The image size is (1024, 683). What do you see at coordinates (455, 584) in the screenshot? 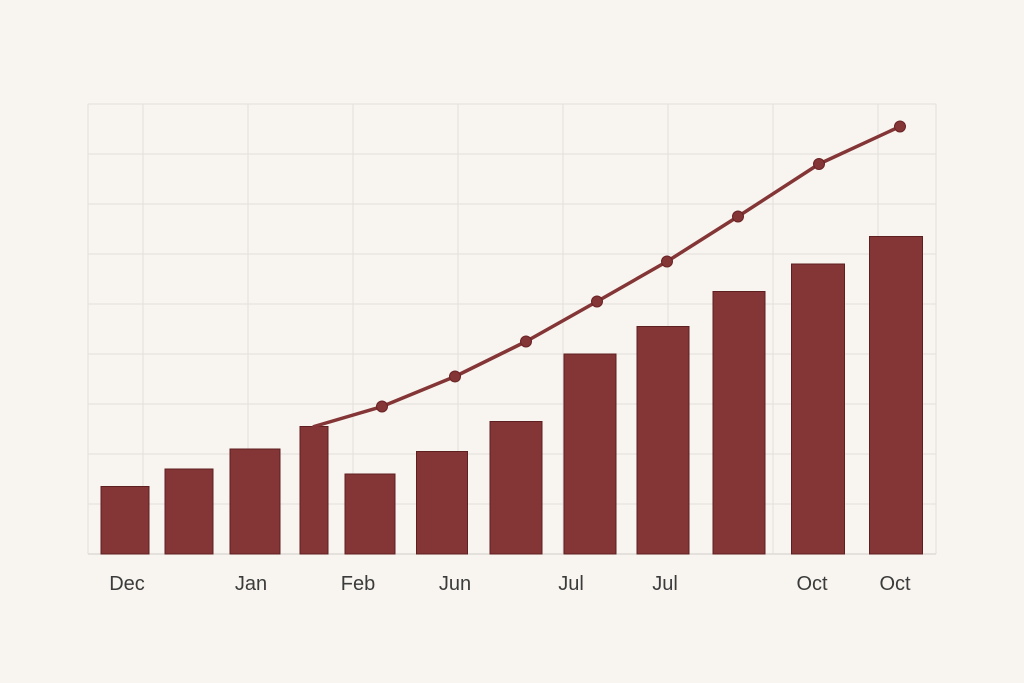
I see `x-tick-label: Jun` at bounding box center [455, 584].